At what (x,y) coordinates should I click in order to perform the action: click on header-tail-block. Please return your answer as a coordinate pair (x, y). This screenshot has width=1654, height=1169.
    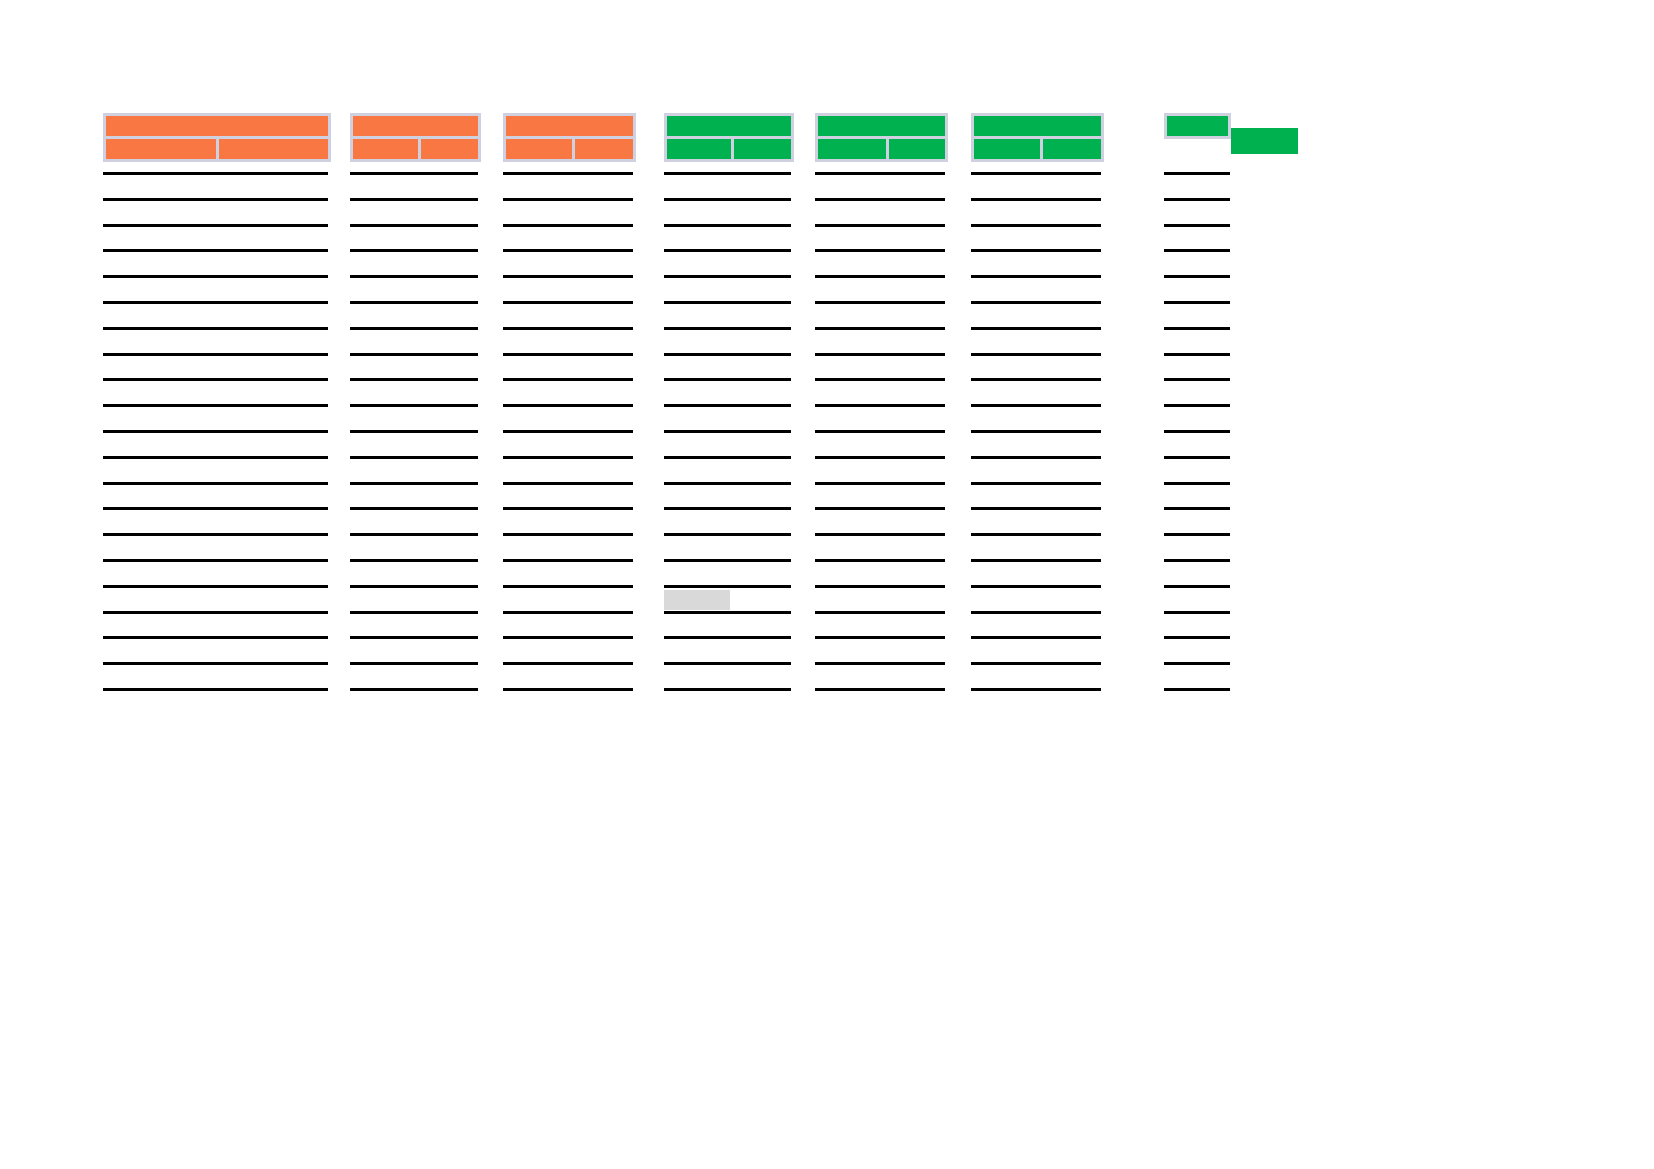
    Looking at the image, I should click on (1264, 141).